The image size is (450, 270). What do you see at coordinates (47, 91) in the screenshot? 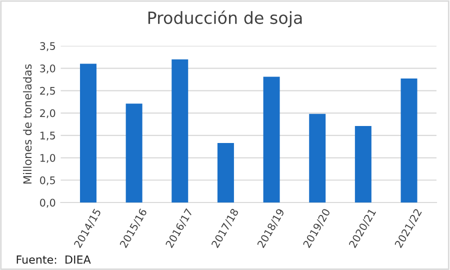
I see `y-tick-label: 2,5` at bounding box center [47, 91].